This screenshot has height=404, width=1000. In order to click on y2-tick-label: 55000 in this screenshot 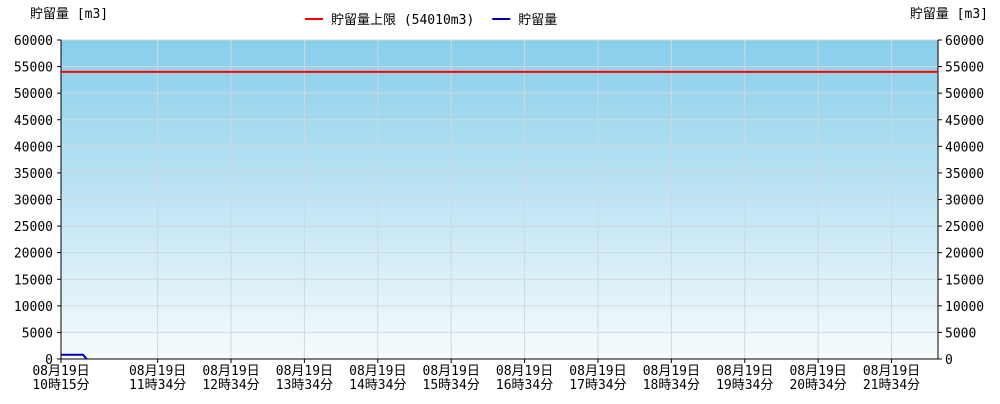, I will do `click(964, 68)`.